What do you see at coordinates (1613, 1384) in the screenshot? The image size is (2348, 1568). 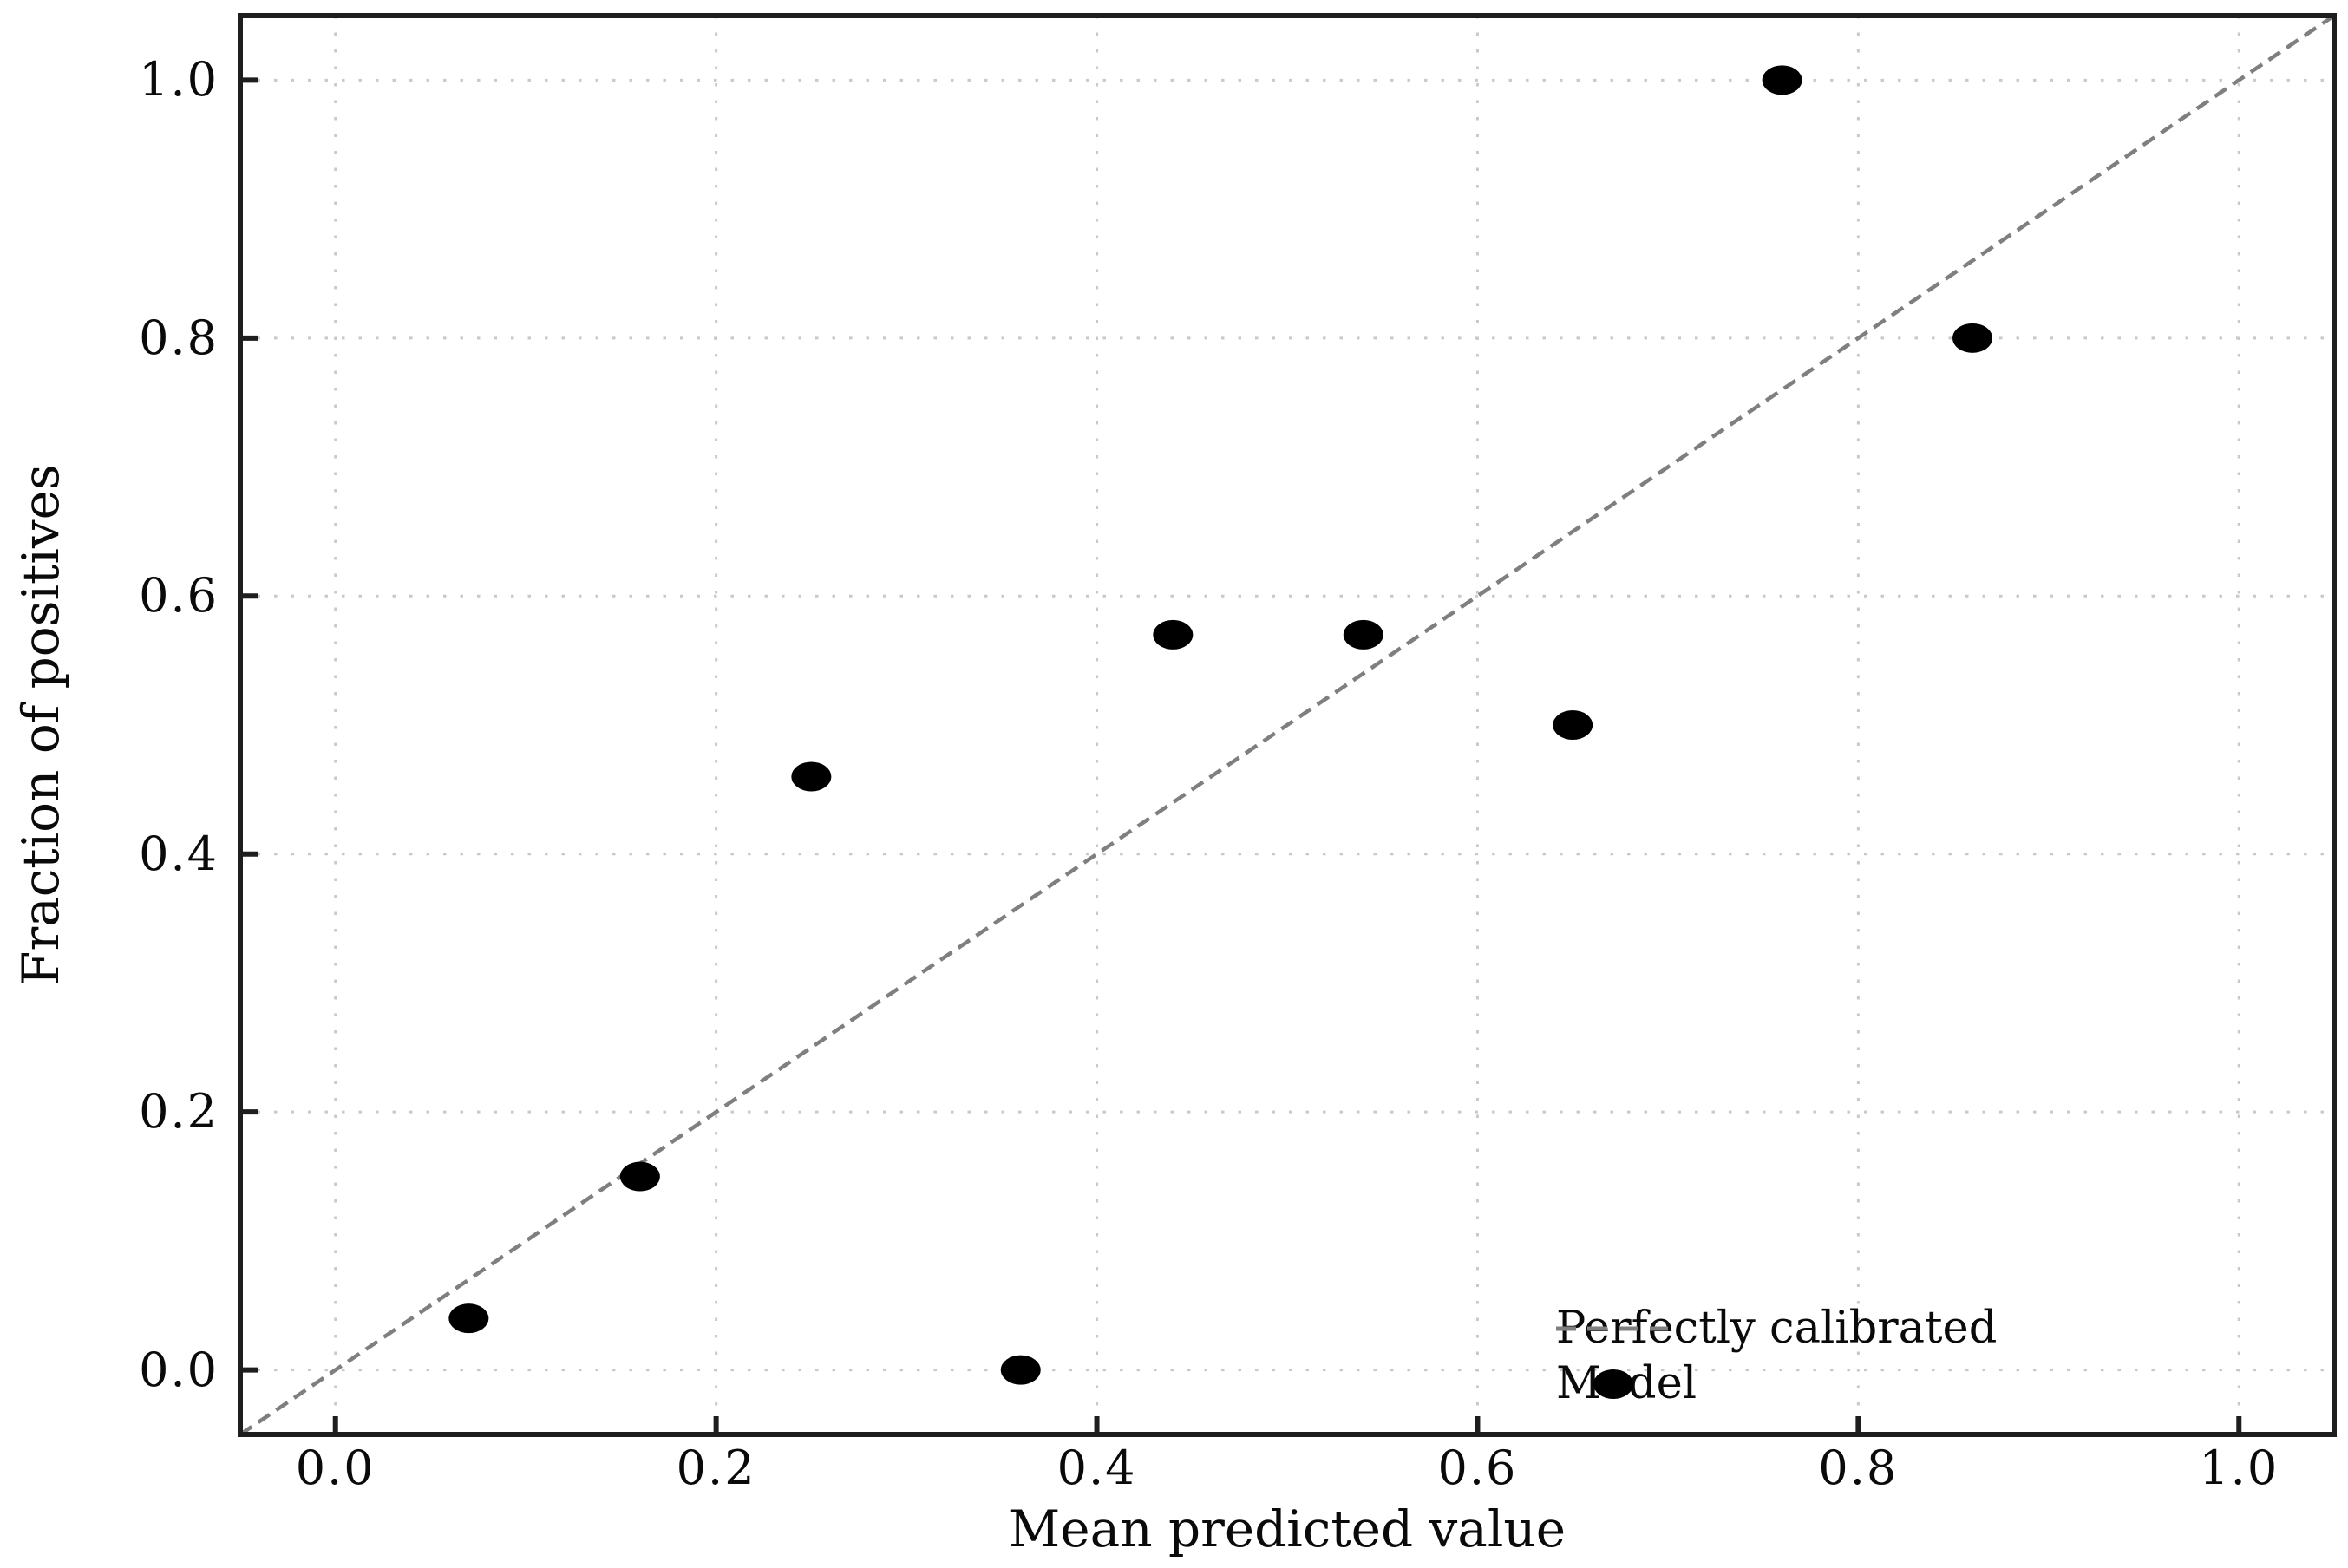 I see `dot-swatch-icon` at bounding box center [1613, 1384].